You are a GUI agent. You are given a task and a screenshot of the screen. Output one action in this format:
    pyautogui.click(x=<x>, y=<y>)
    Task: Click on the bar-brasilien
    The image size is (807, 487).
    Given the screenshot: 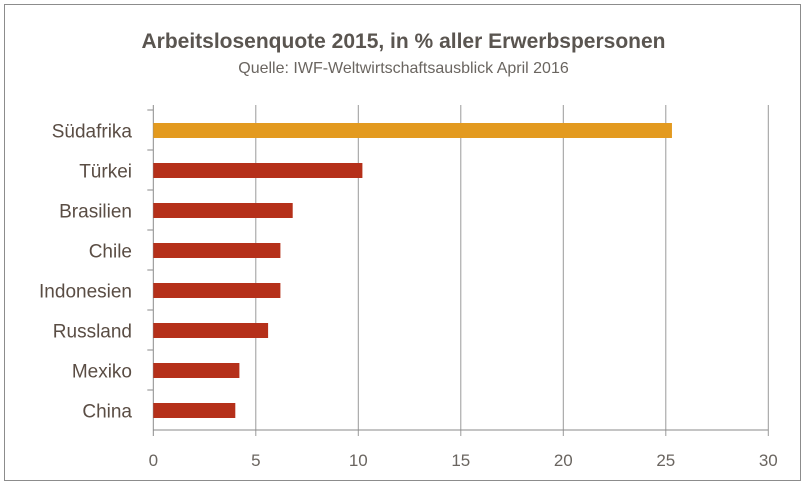 What is the action you would take?
    pyautogui.click(x=223, y=210)
    